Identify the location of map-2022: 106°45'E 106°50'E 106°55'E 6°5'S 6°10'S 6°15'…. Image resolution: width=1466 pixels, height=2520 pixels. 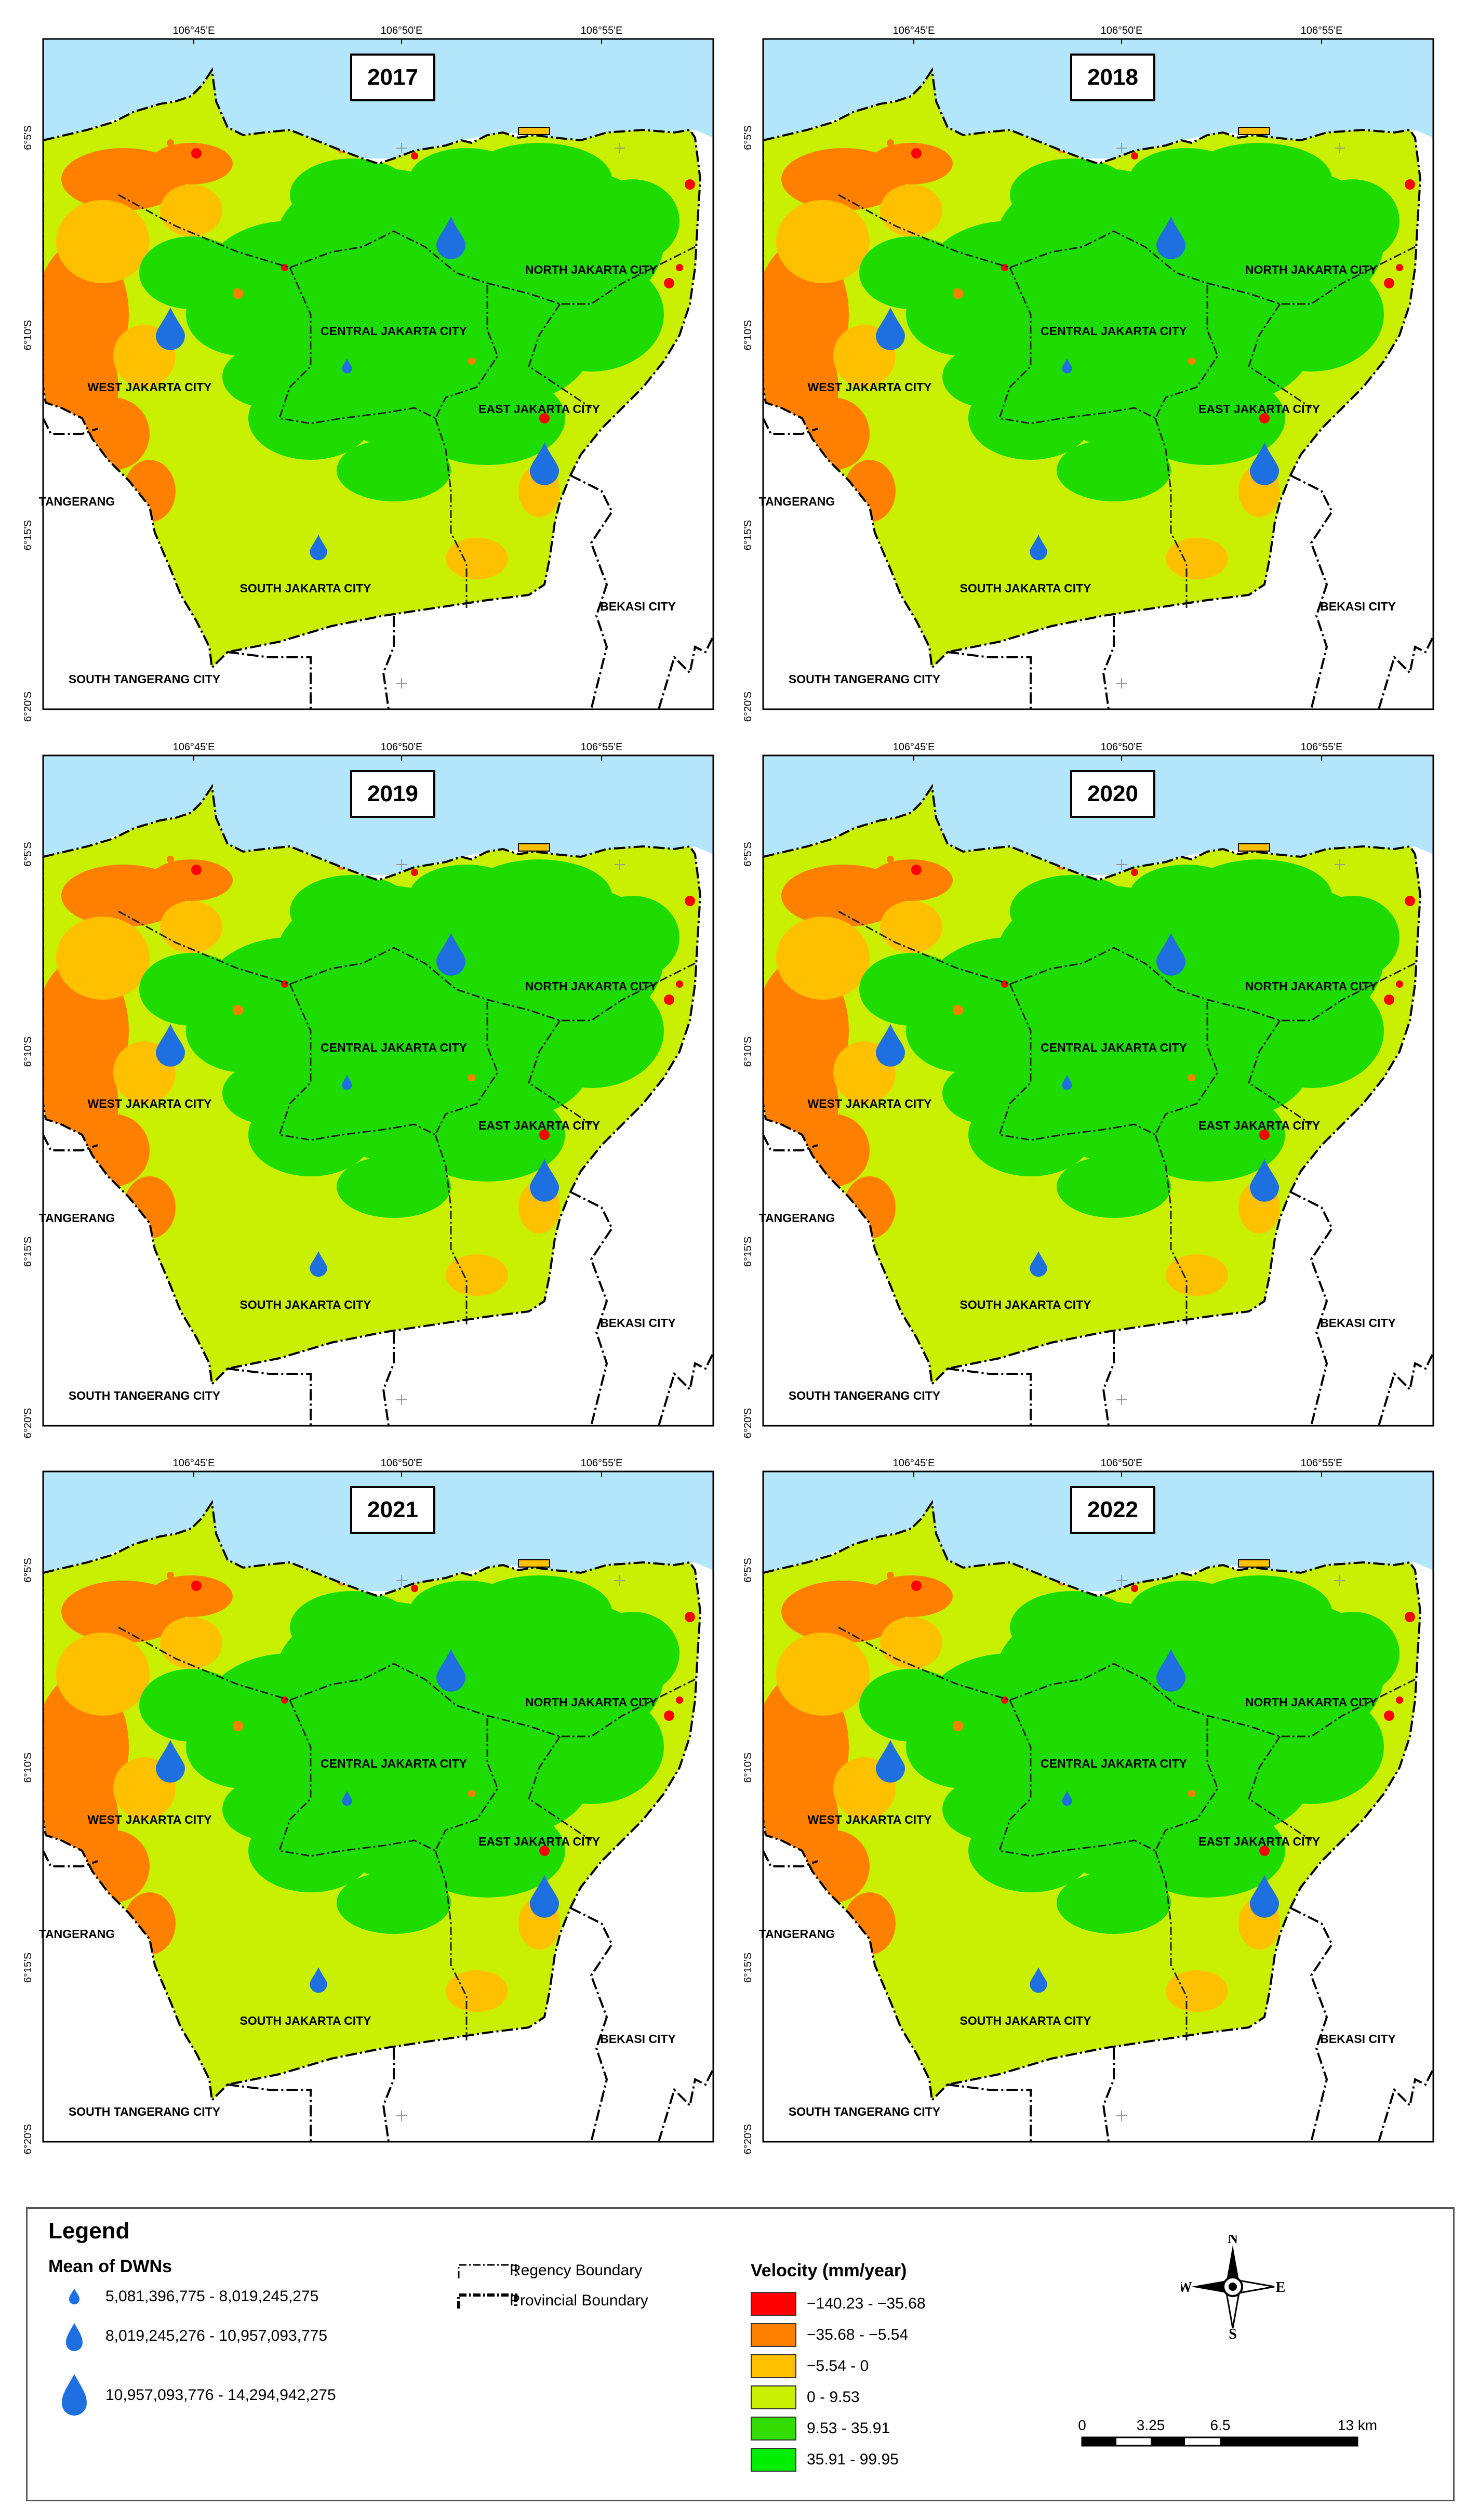
(1088, 1806).